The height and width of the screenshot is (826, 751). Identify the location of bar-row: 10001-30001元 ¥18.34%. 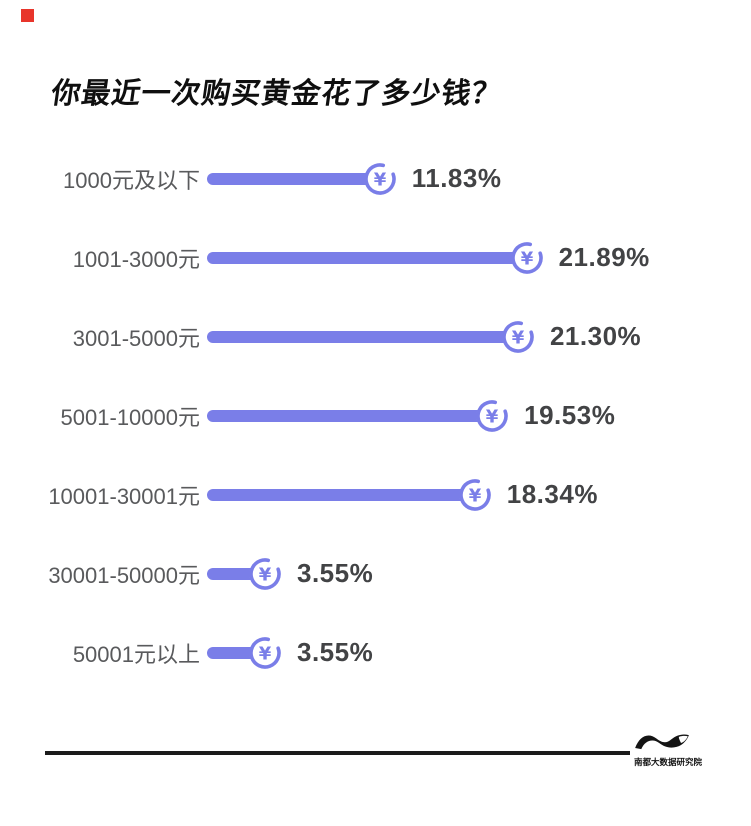
(375, 494).